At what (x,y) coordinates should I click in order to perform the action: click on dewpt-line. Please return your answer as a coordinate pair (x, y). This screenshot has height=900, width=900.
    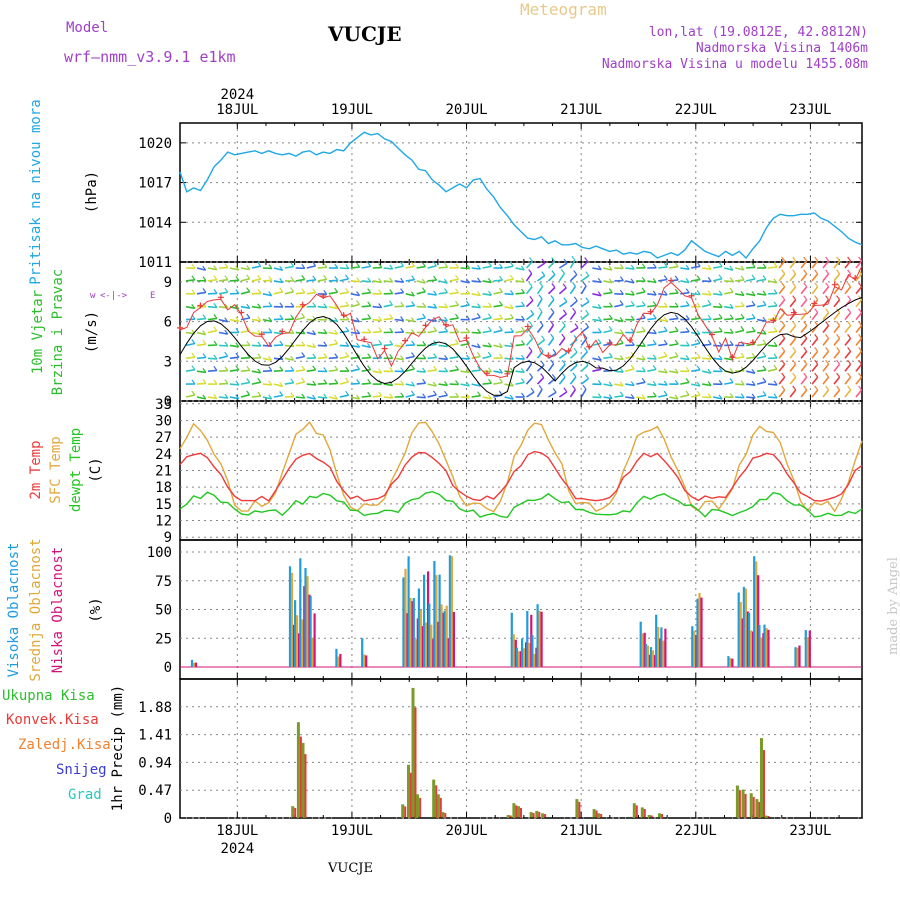
    Looking at the image, I should click on (521, 504).